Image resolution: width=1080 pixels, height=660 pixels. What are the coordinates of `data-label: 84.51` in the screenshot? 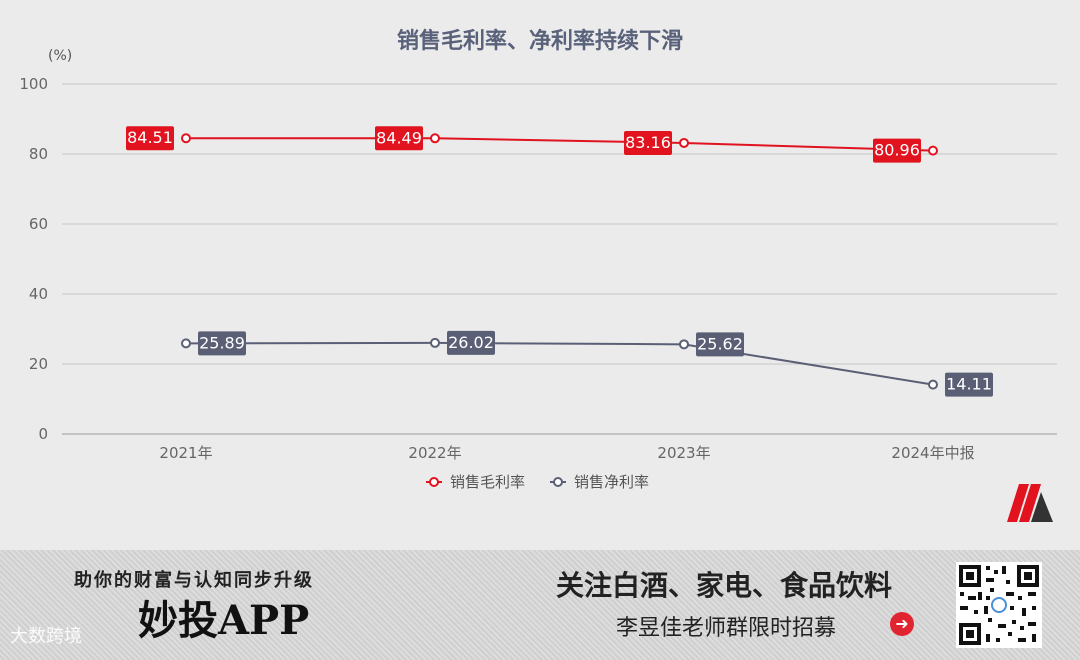 It's located at (150, 137).